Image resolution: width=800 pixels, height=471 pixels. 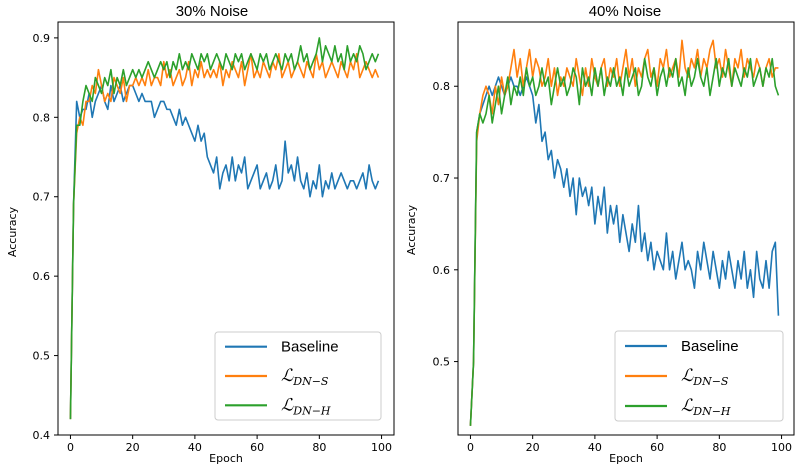 I want to click on chart-title: 40% Noise, so click(x=625, y=11).